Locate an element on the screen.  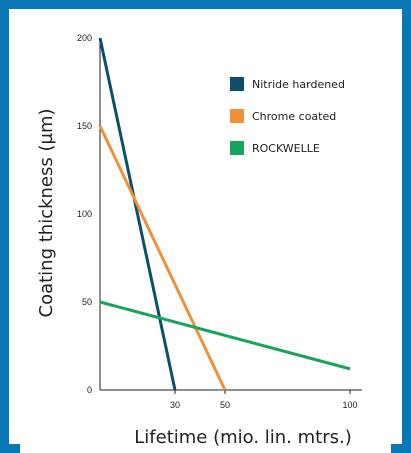
x-tick-label: 100 is located at coordinates (349, 405).